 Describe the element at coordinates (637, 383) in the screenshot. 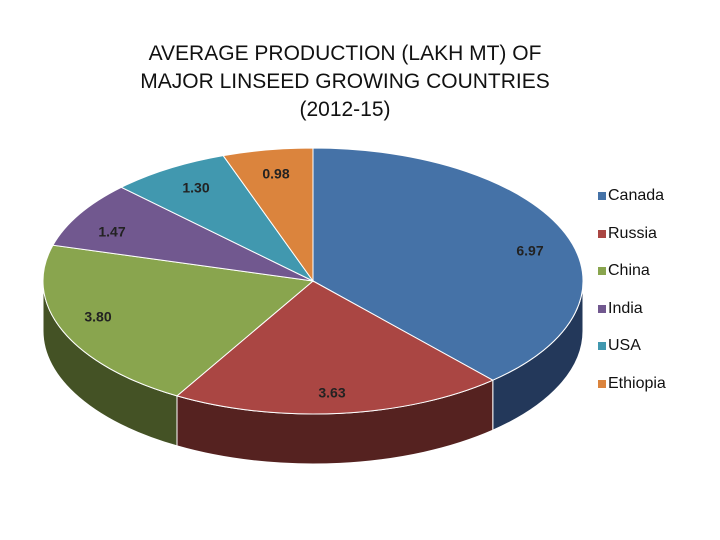

I see `legend-label-ethiopia: Ethiopia` at that location.